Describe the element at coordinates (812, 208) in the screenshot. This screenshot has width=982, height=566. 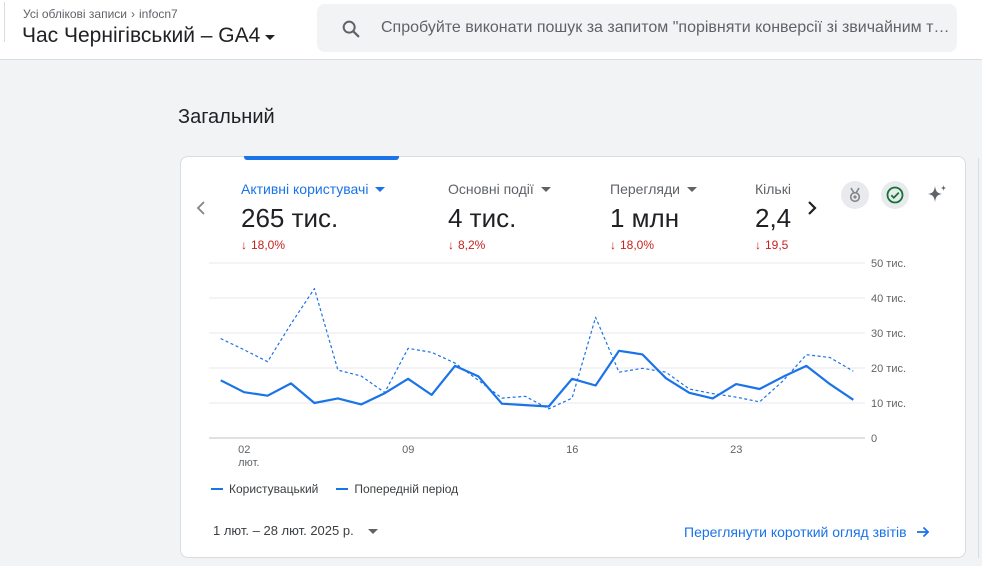
I see `chevron-right-icon` at that location.